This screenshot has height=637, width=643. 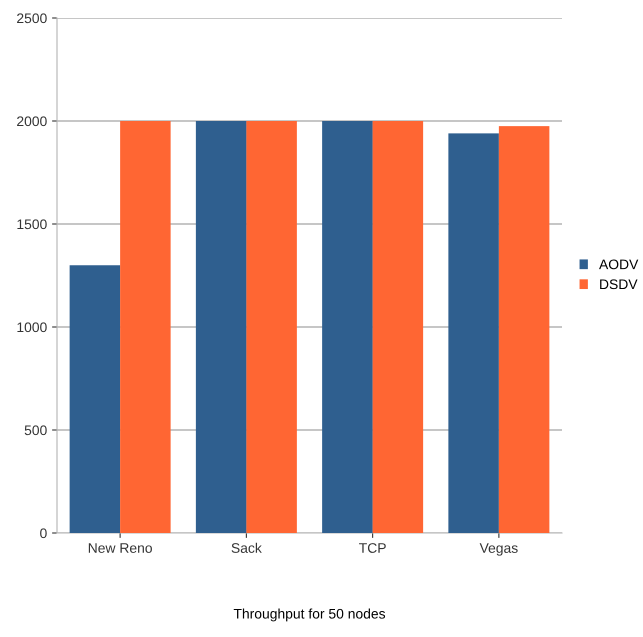 I want to click on y-tick-label: 2000, so click(x=32, y=121).